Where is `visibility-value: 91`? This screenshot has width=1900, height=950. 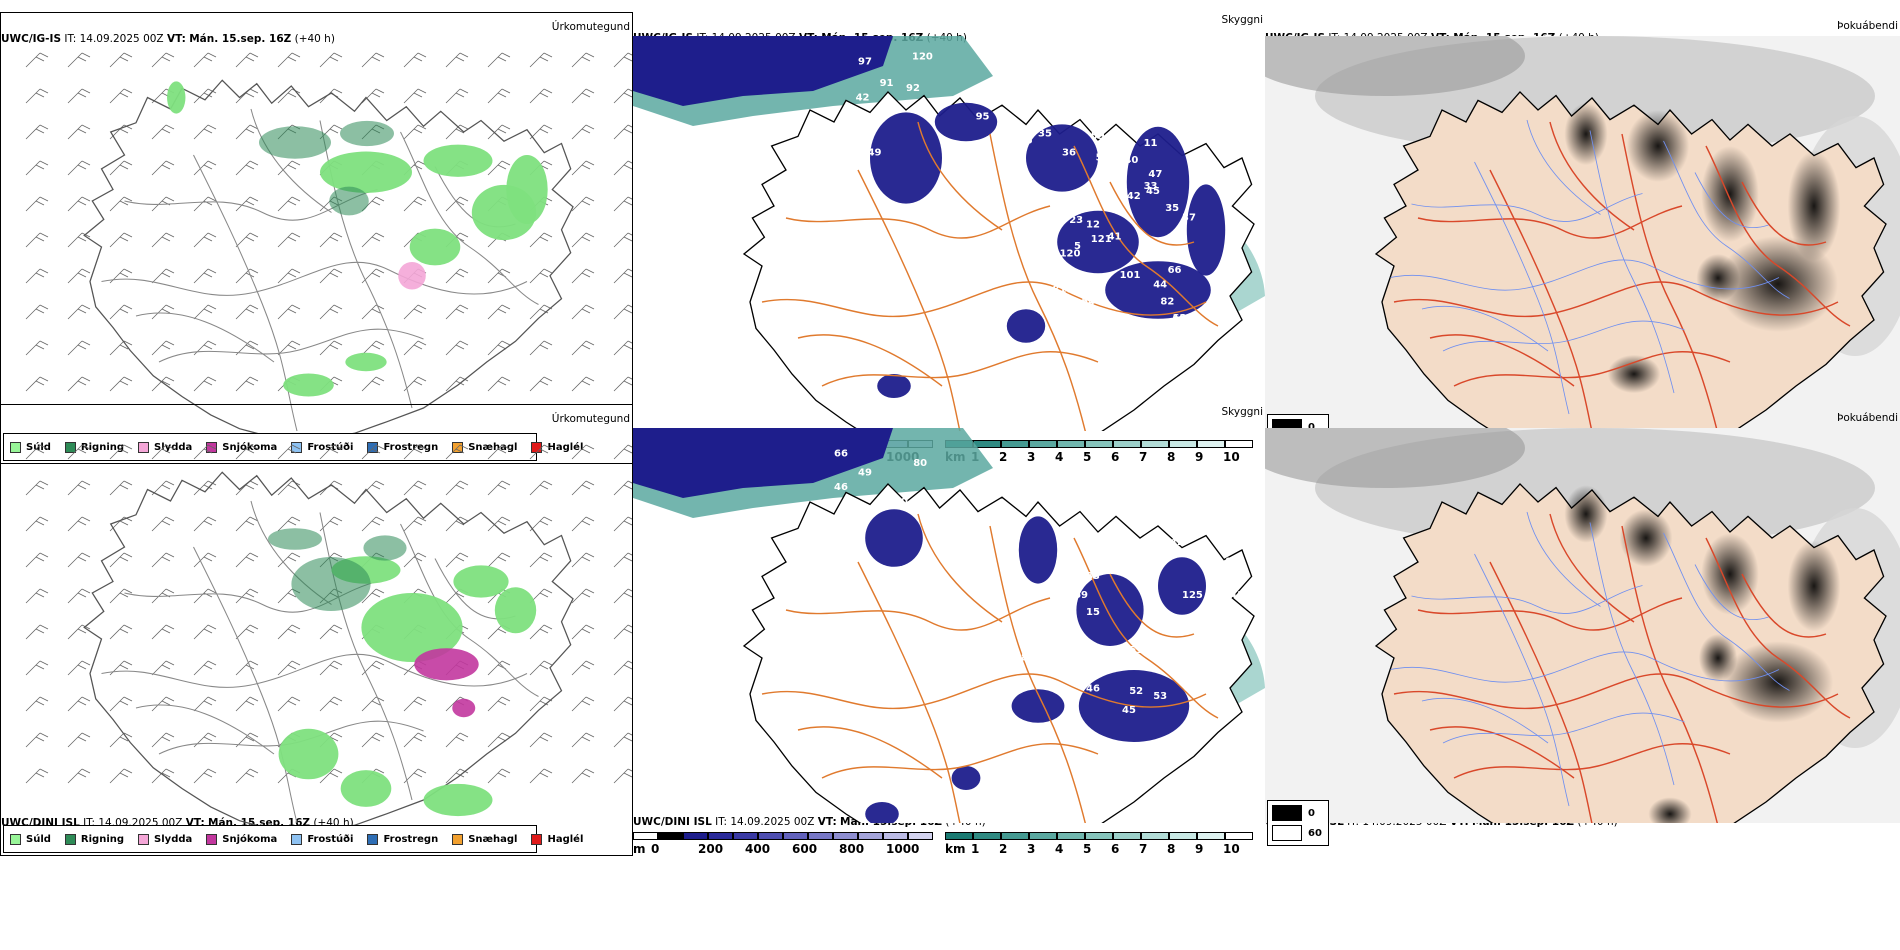
visibility-value: 91 is located at coordinates (887, 83).